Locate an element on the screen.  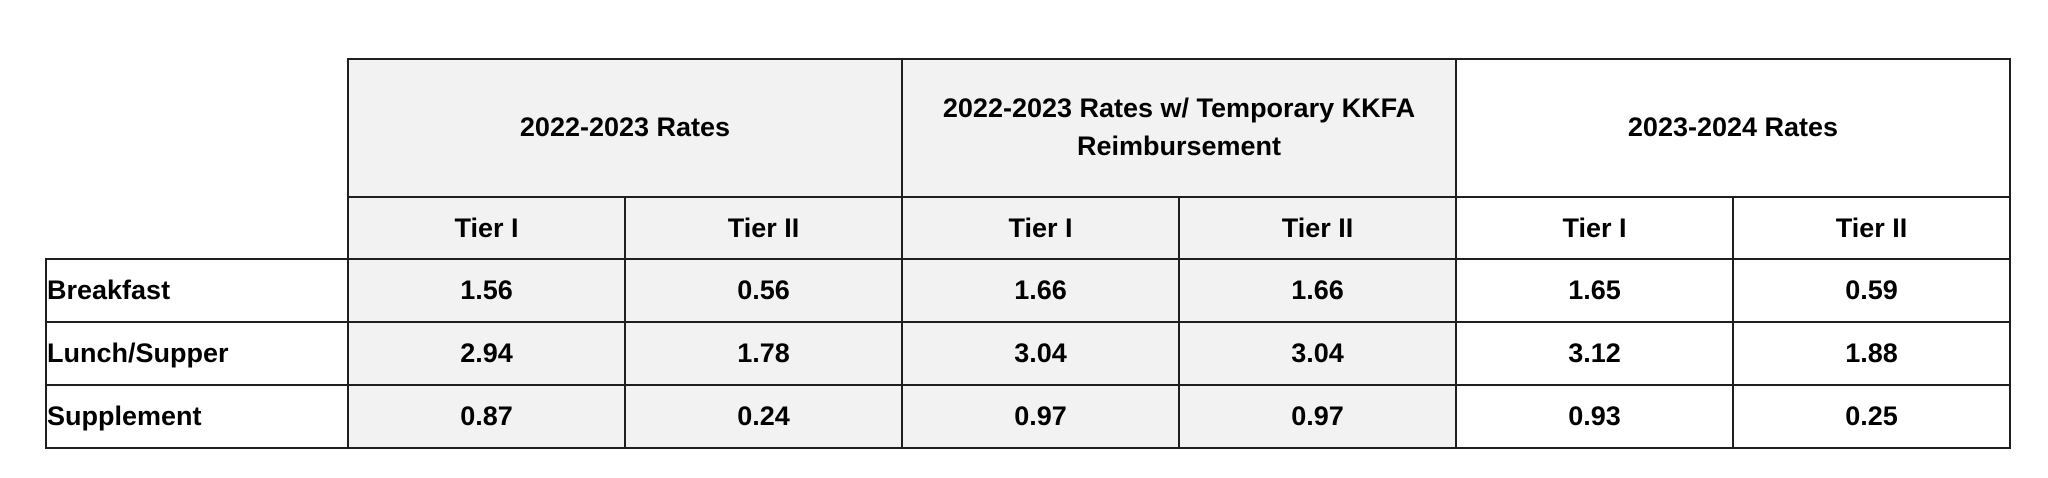
value-cell: 0.93 is located at coordinates (1594, 416).